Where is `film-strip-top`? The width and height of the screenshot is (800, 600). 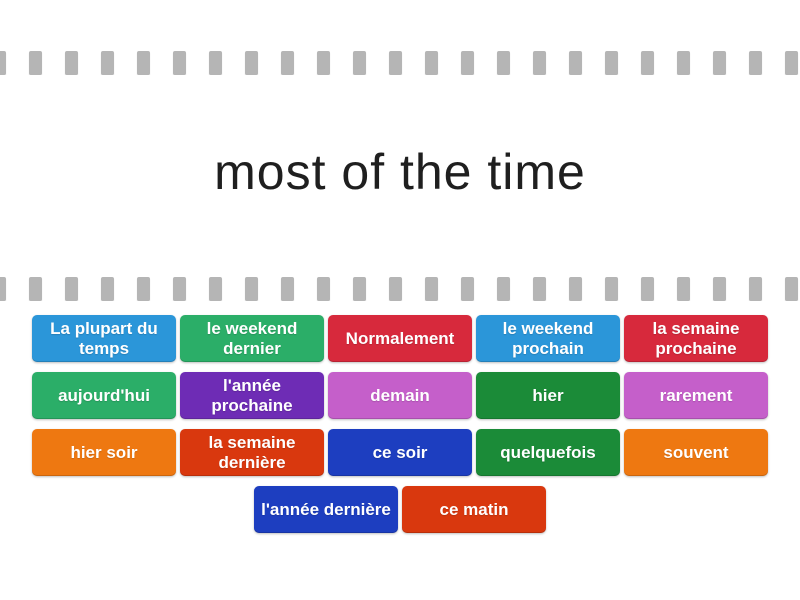 film-strip-top is located at coordinates (400, 63).